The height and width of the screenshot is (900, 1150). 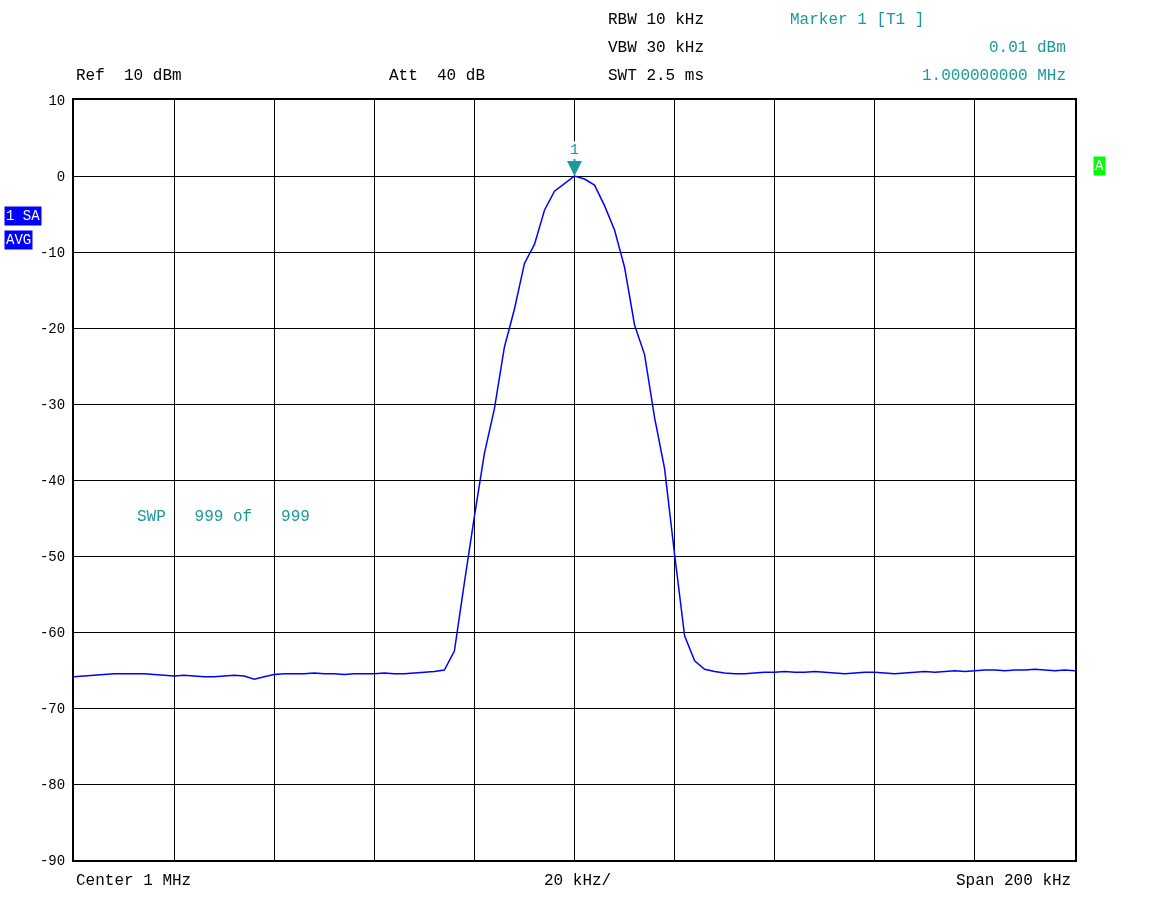 What do you see at coordinates (57, 100) in the screenshot?
I see `y-tick-label: 10` at bounding box center [57, 100].